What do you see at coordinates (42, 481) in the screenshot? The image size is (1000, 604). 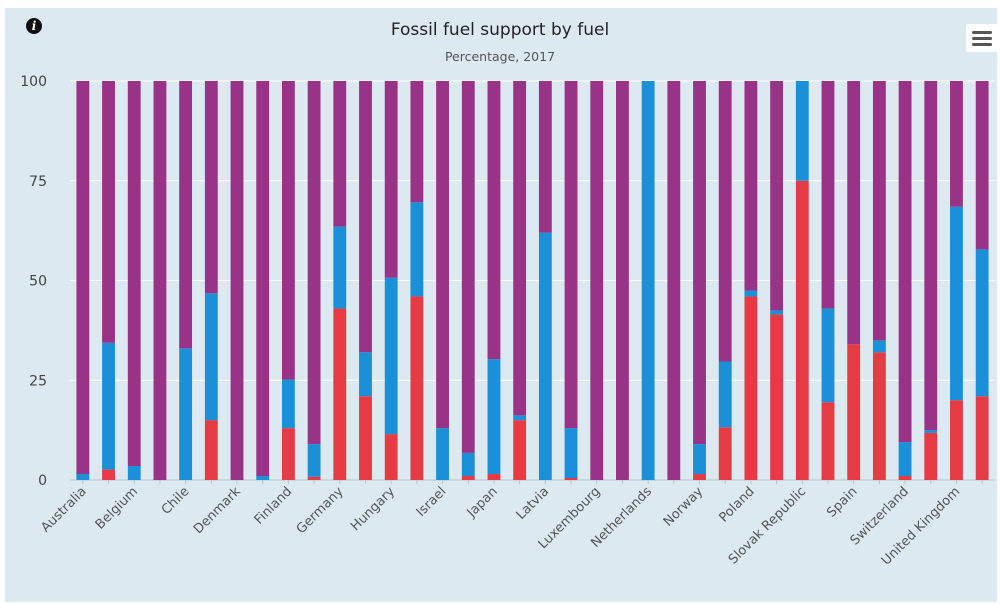 I see `y-tick-label: 0` at bounding box center [42, 481].